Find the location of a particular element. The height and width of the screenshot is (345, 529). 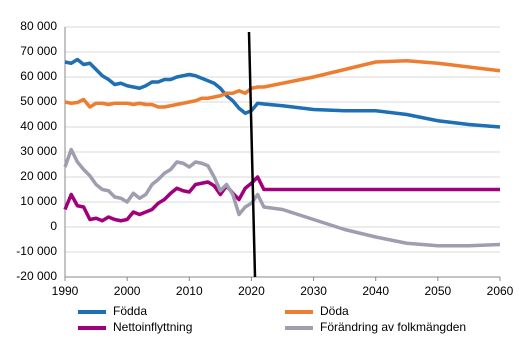

x-tick-label: 2020 is located at coordinates (251, 291).